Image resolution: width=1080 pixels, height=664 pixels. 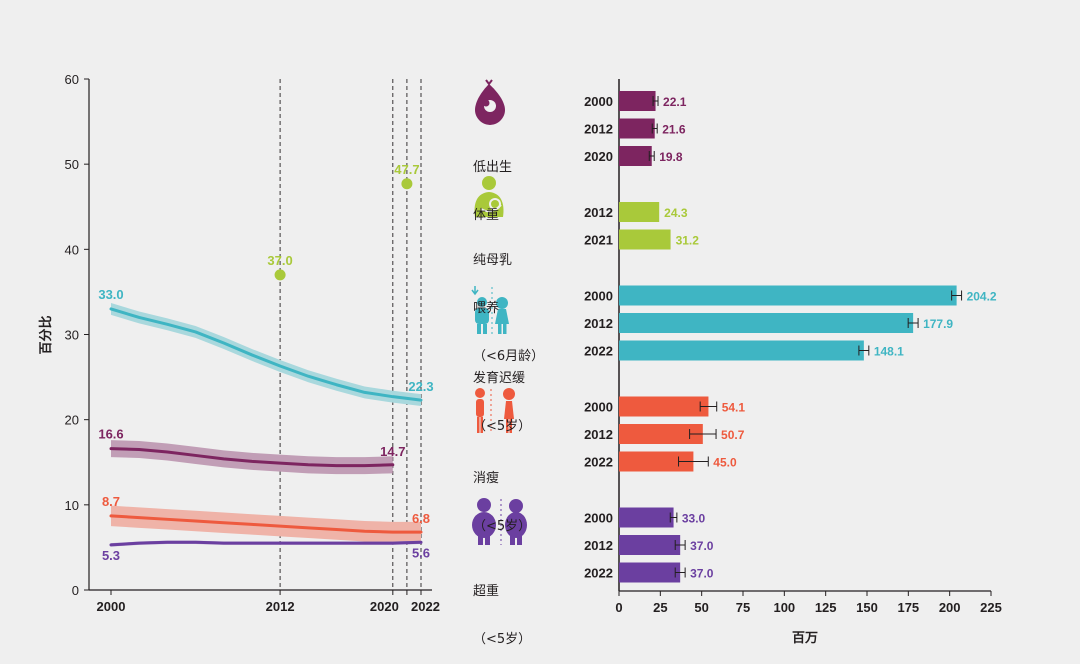 What do you see at coordinates (889, 352) in the screenshot?
I see `bar-value-label: 148.1` at bounding box center [889, 352].